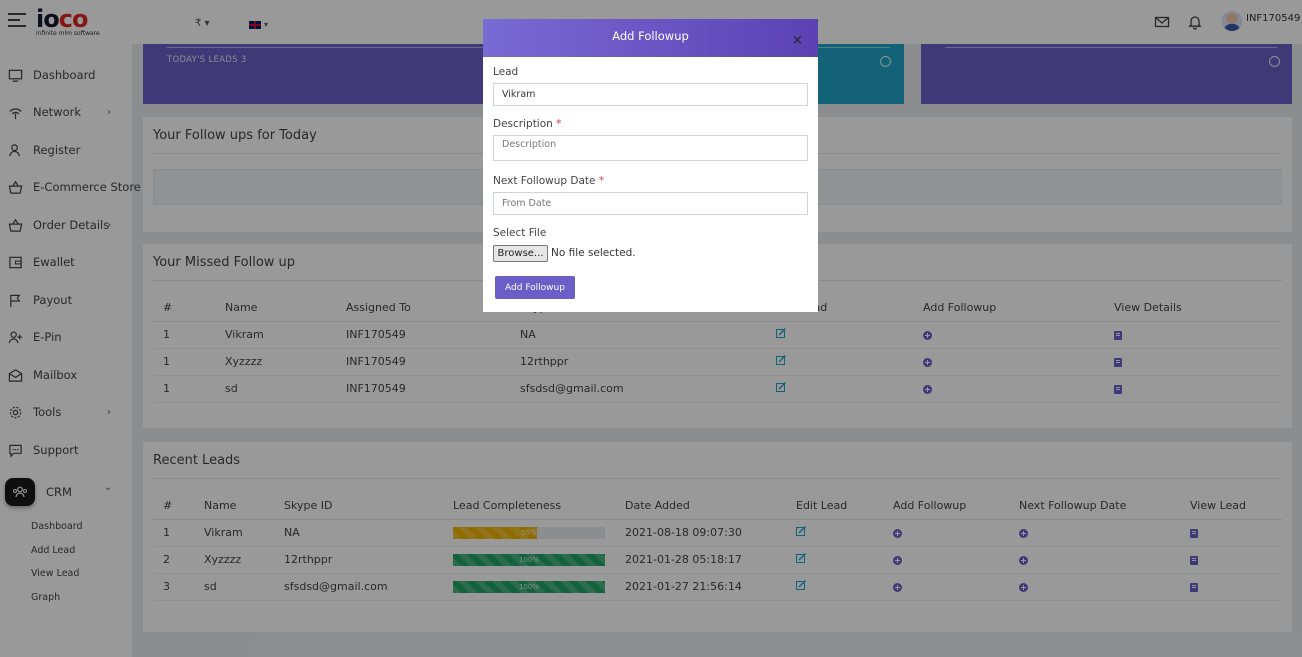  Describe the element at coordinates (650, 94) in the screenshot. I see `lead-input` at that location.